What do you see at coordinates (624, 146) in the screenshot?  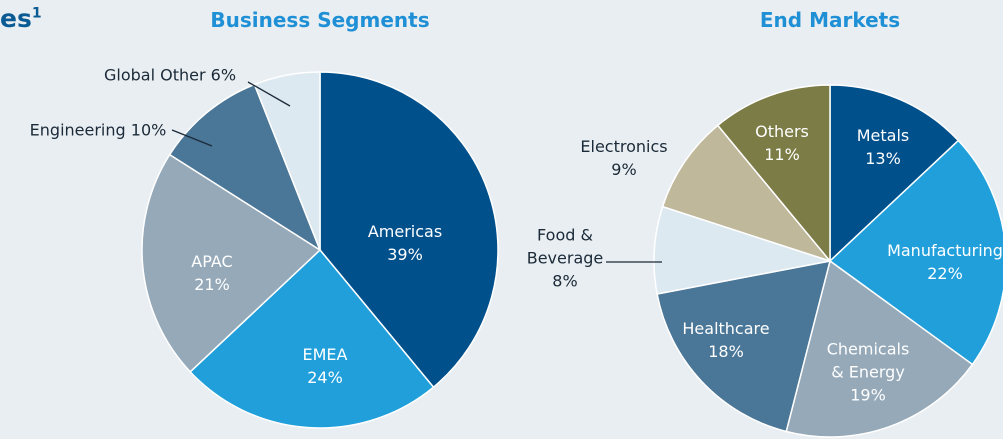 I see `slice-name: Electronics` at bounding box center [624, 146].